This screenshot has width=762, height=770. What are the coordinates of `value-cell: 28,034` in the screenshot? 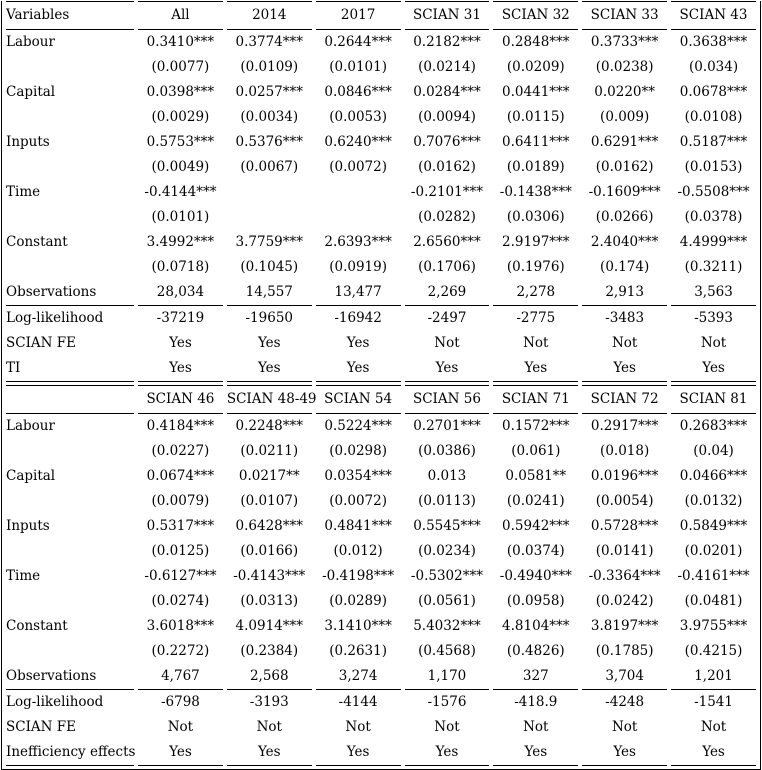 It's located at (180, 293).